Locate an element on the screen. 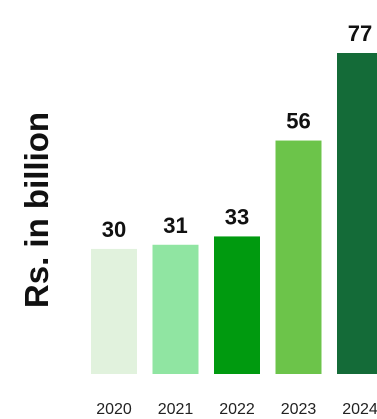 Image resolution: width=377 pixels, height=419 pixels. x-tick-label-2023: 2023 is located at coordinates (299, 409).